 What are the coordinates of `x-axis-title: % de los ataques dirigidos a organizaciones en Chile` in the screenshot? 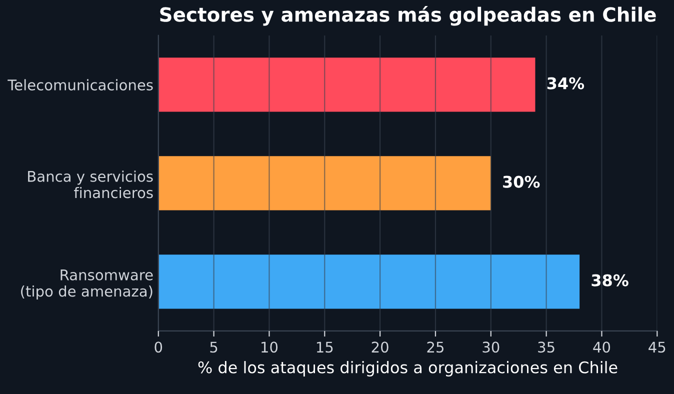 It's located at (408, 369).